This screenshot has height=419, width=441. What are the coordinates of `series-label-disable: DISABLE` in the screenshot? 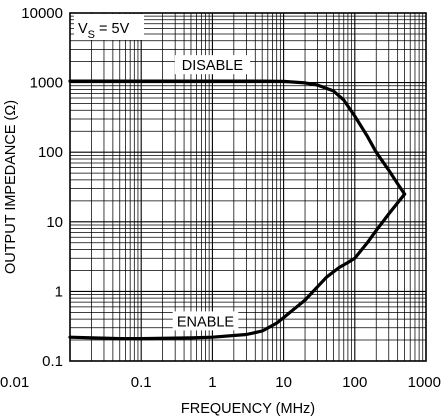 It's located at (213, 66).